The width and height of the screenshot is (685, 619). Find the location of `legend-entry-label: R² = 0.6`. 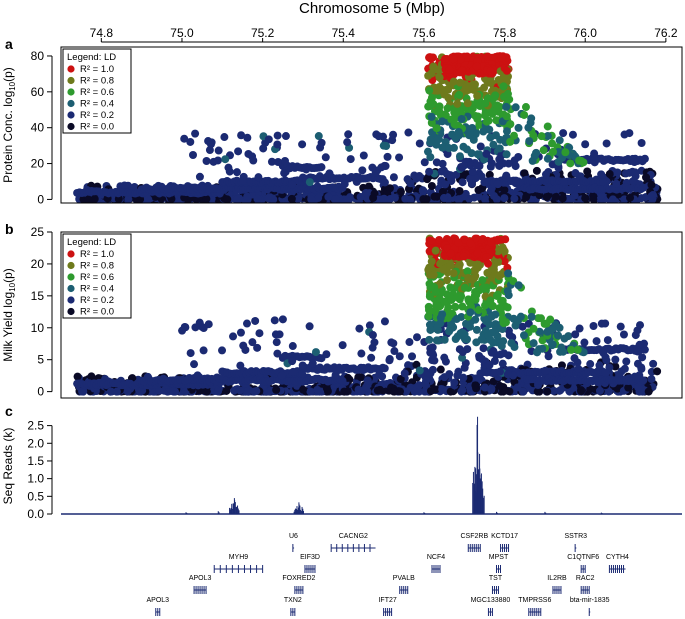

legend-entry-label: R² = 0.6 is located at coordinates (97, 92).